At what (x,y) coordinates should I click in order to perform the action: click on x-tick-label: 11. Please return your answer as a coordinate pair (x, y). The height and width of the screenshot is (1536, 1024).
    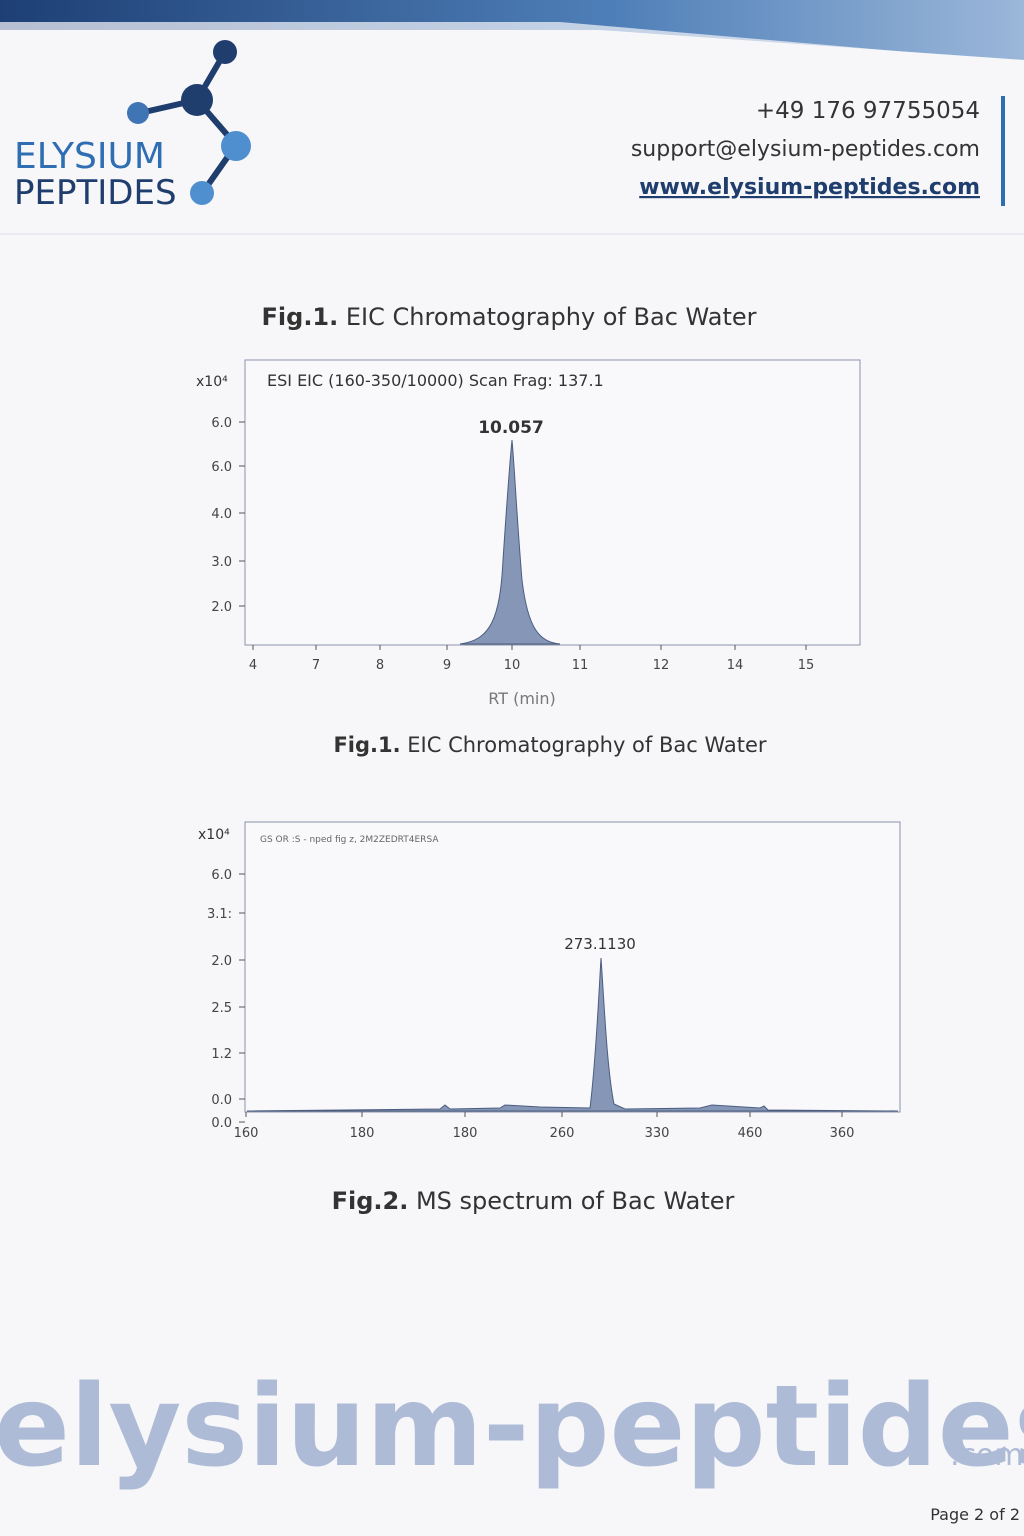
    Looking at the image, I should click on (580, 665).